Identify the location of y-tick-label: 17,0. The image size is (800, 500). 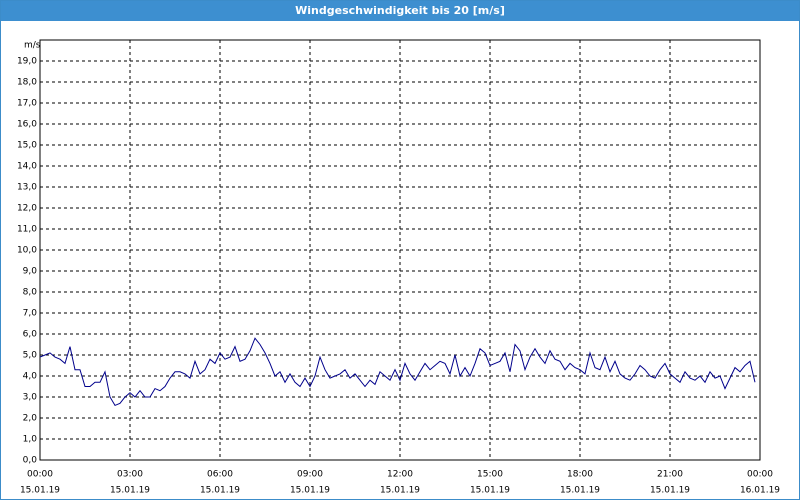
(27, 104).